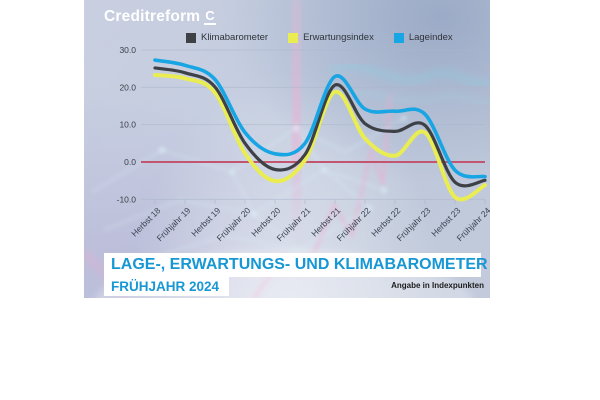 The image size is (600, 400). Describe the element at coordinates (299, 264) in the screenshot. I see `chart-title: LAGE-, ERWARTUNGS- UND KLIMABAROMETER` at that location.